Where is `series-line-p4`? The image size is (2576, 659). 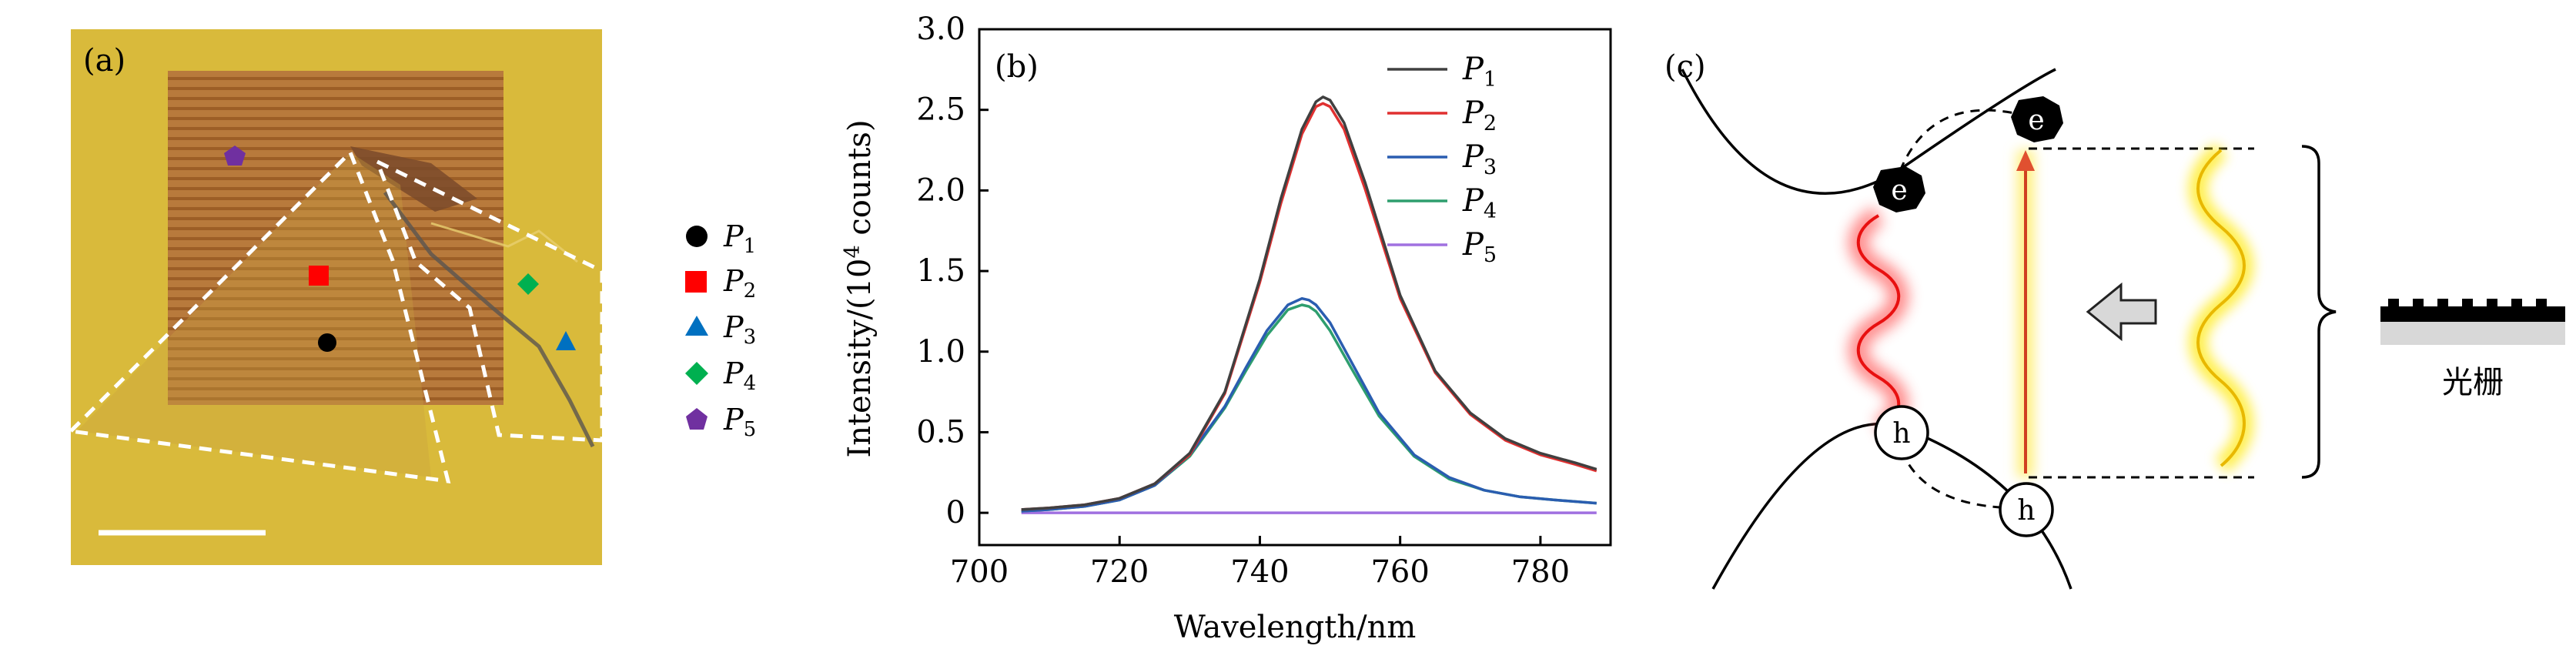
series-line-p4 is located at coordinates (1309, 408).